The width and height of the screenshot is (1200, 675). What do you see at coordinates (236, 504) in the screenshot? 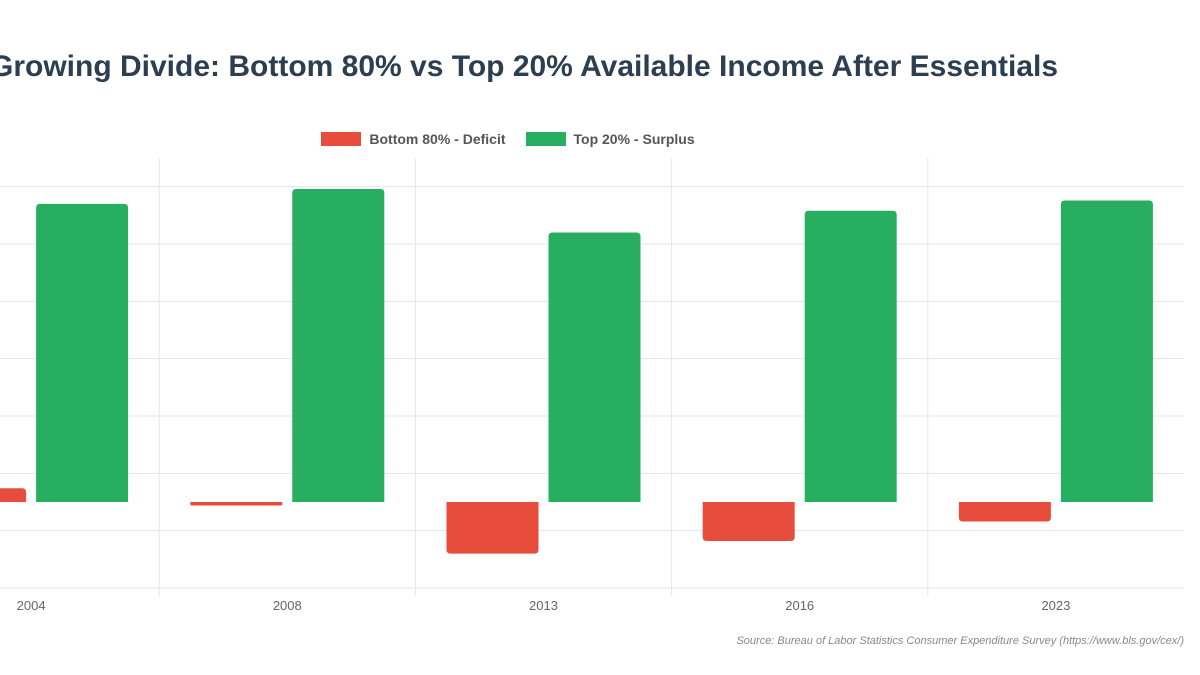
I see `bar-bottom-80-2008` at bounding box center [236, 504].